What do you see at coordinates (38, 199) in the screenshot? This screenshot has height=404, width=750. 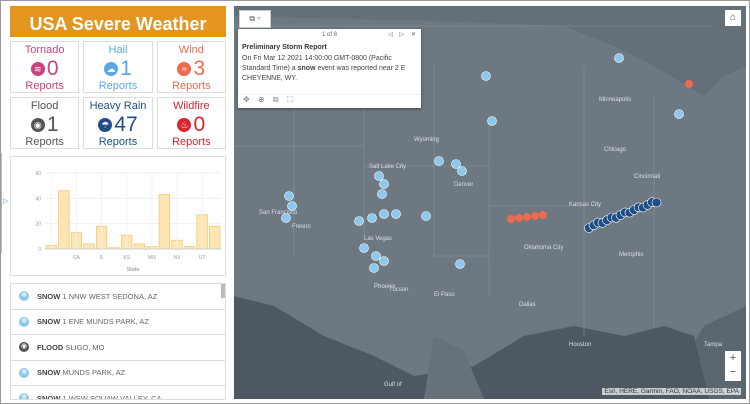 I see `y-tick-label: 40` at bounding box center [38, 199].